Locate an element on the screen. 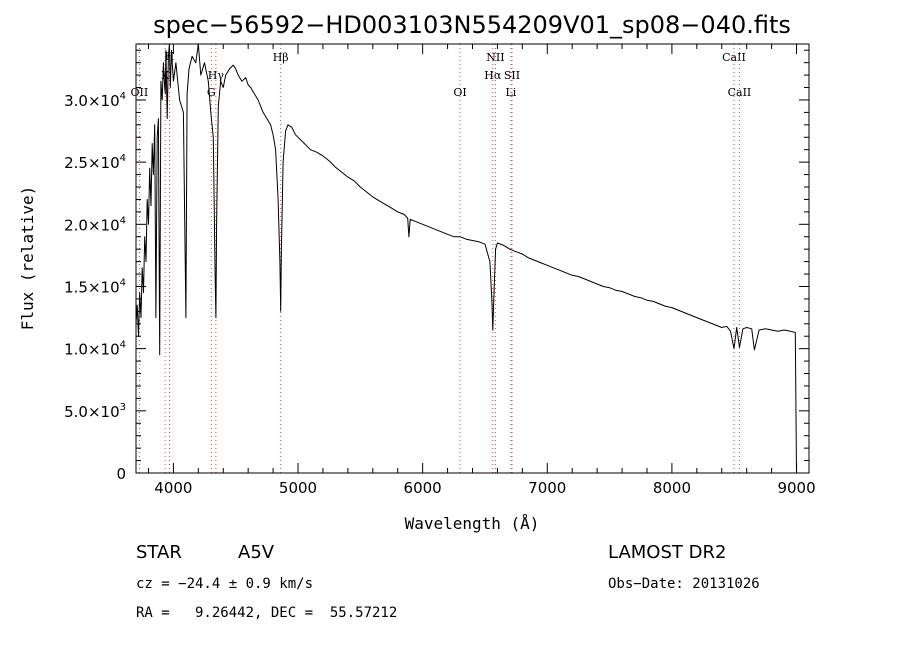  y-tick-label: 0 is located at coordinates (121, 474).